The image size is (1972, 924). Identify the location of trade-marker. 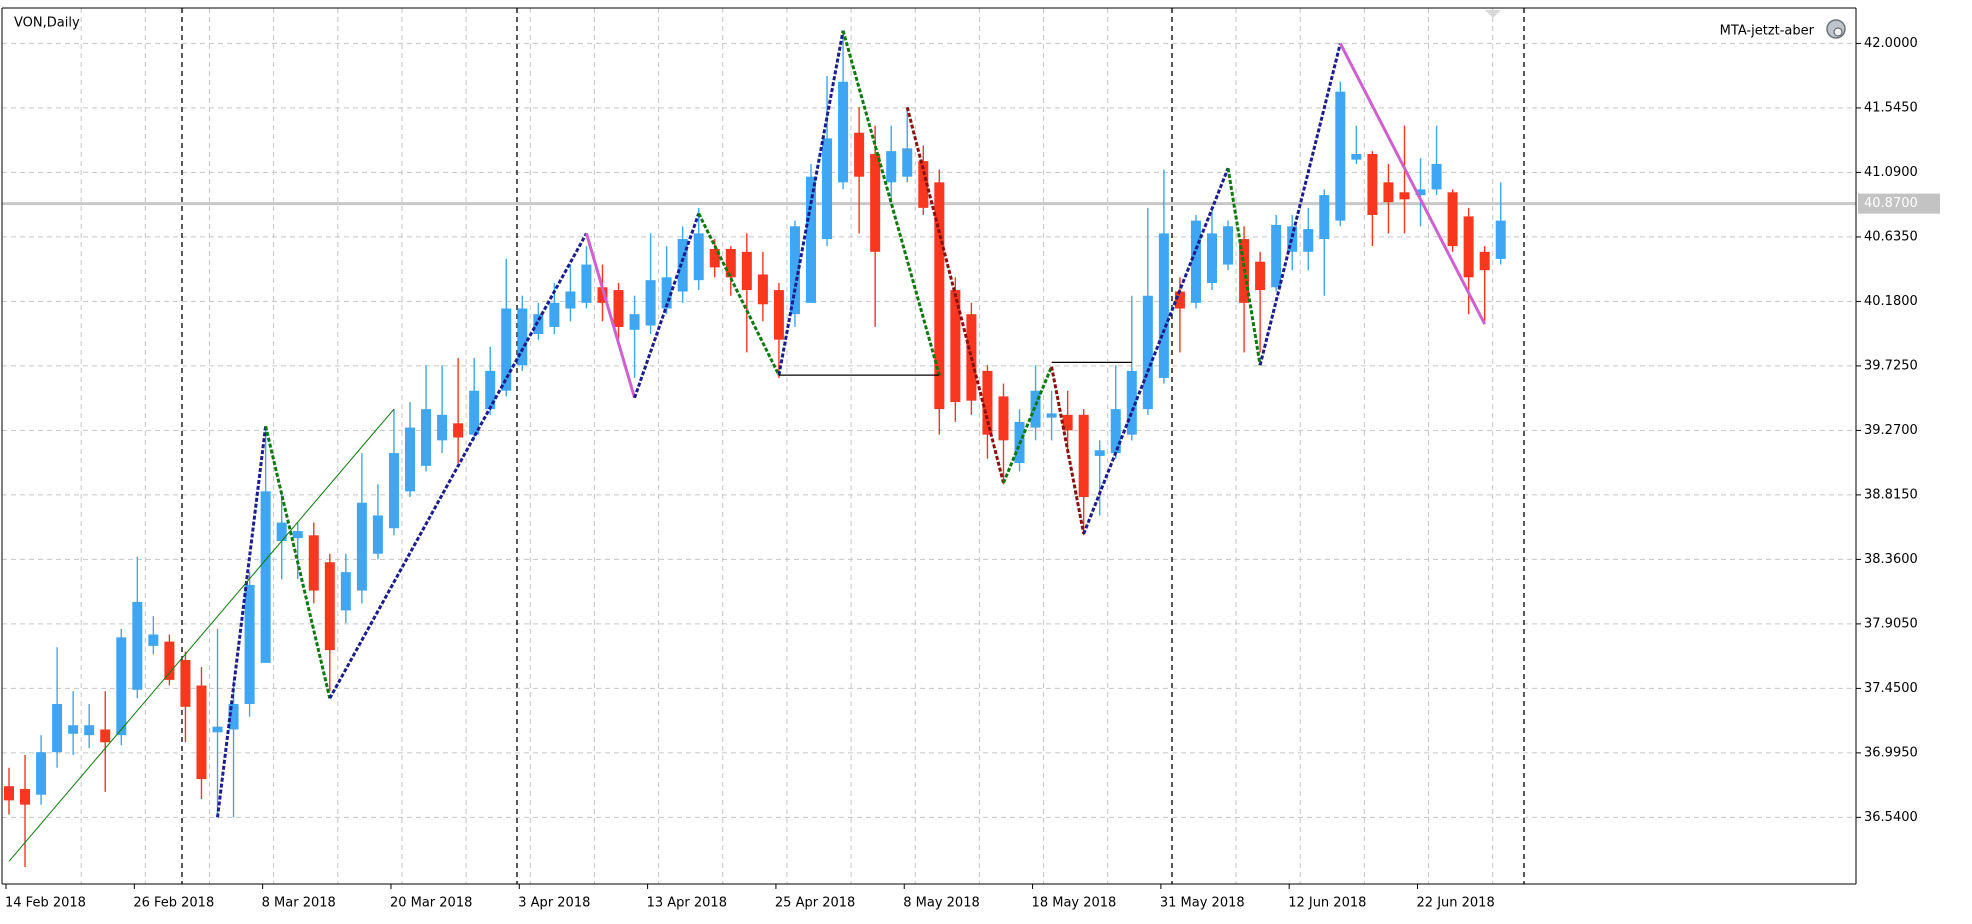
(1493, 14).